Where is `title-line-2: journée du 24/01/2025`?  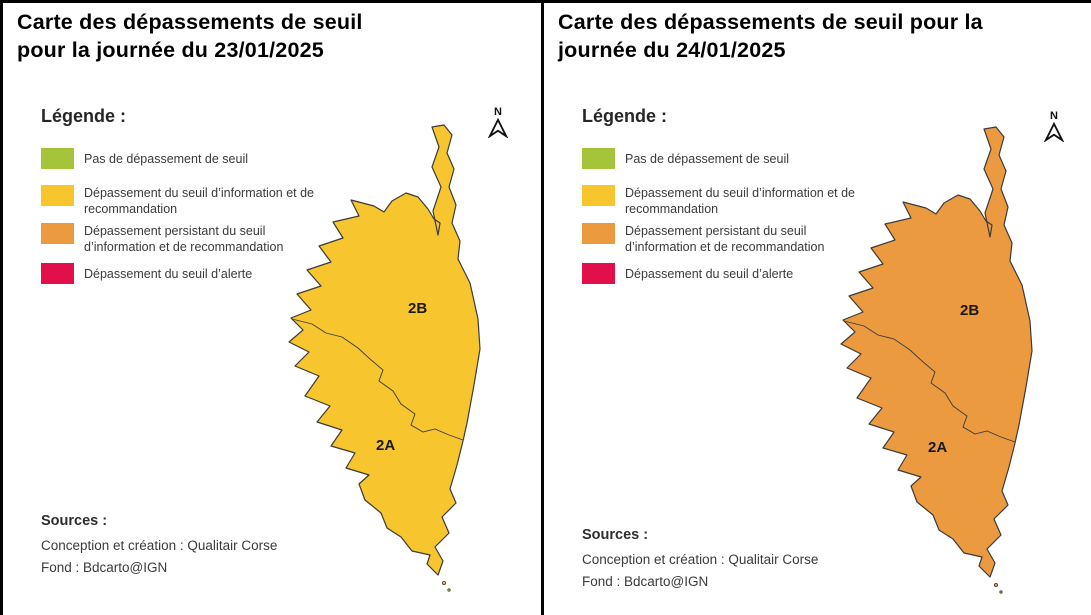
title-line-2: journée du 24/01/2025 is located at coordinates (672, 49).